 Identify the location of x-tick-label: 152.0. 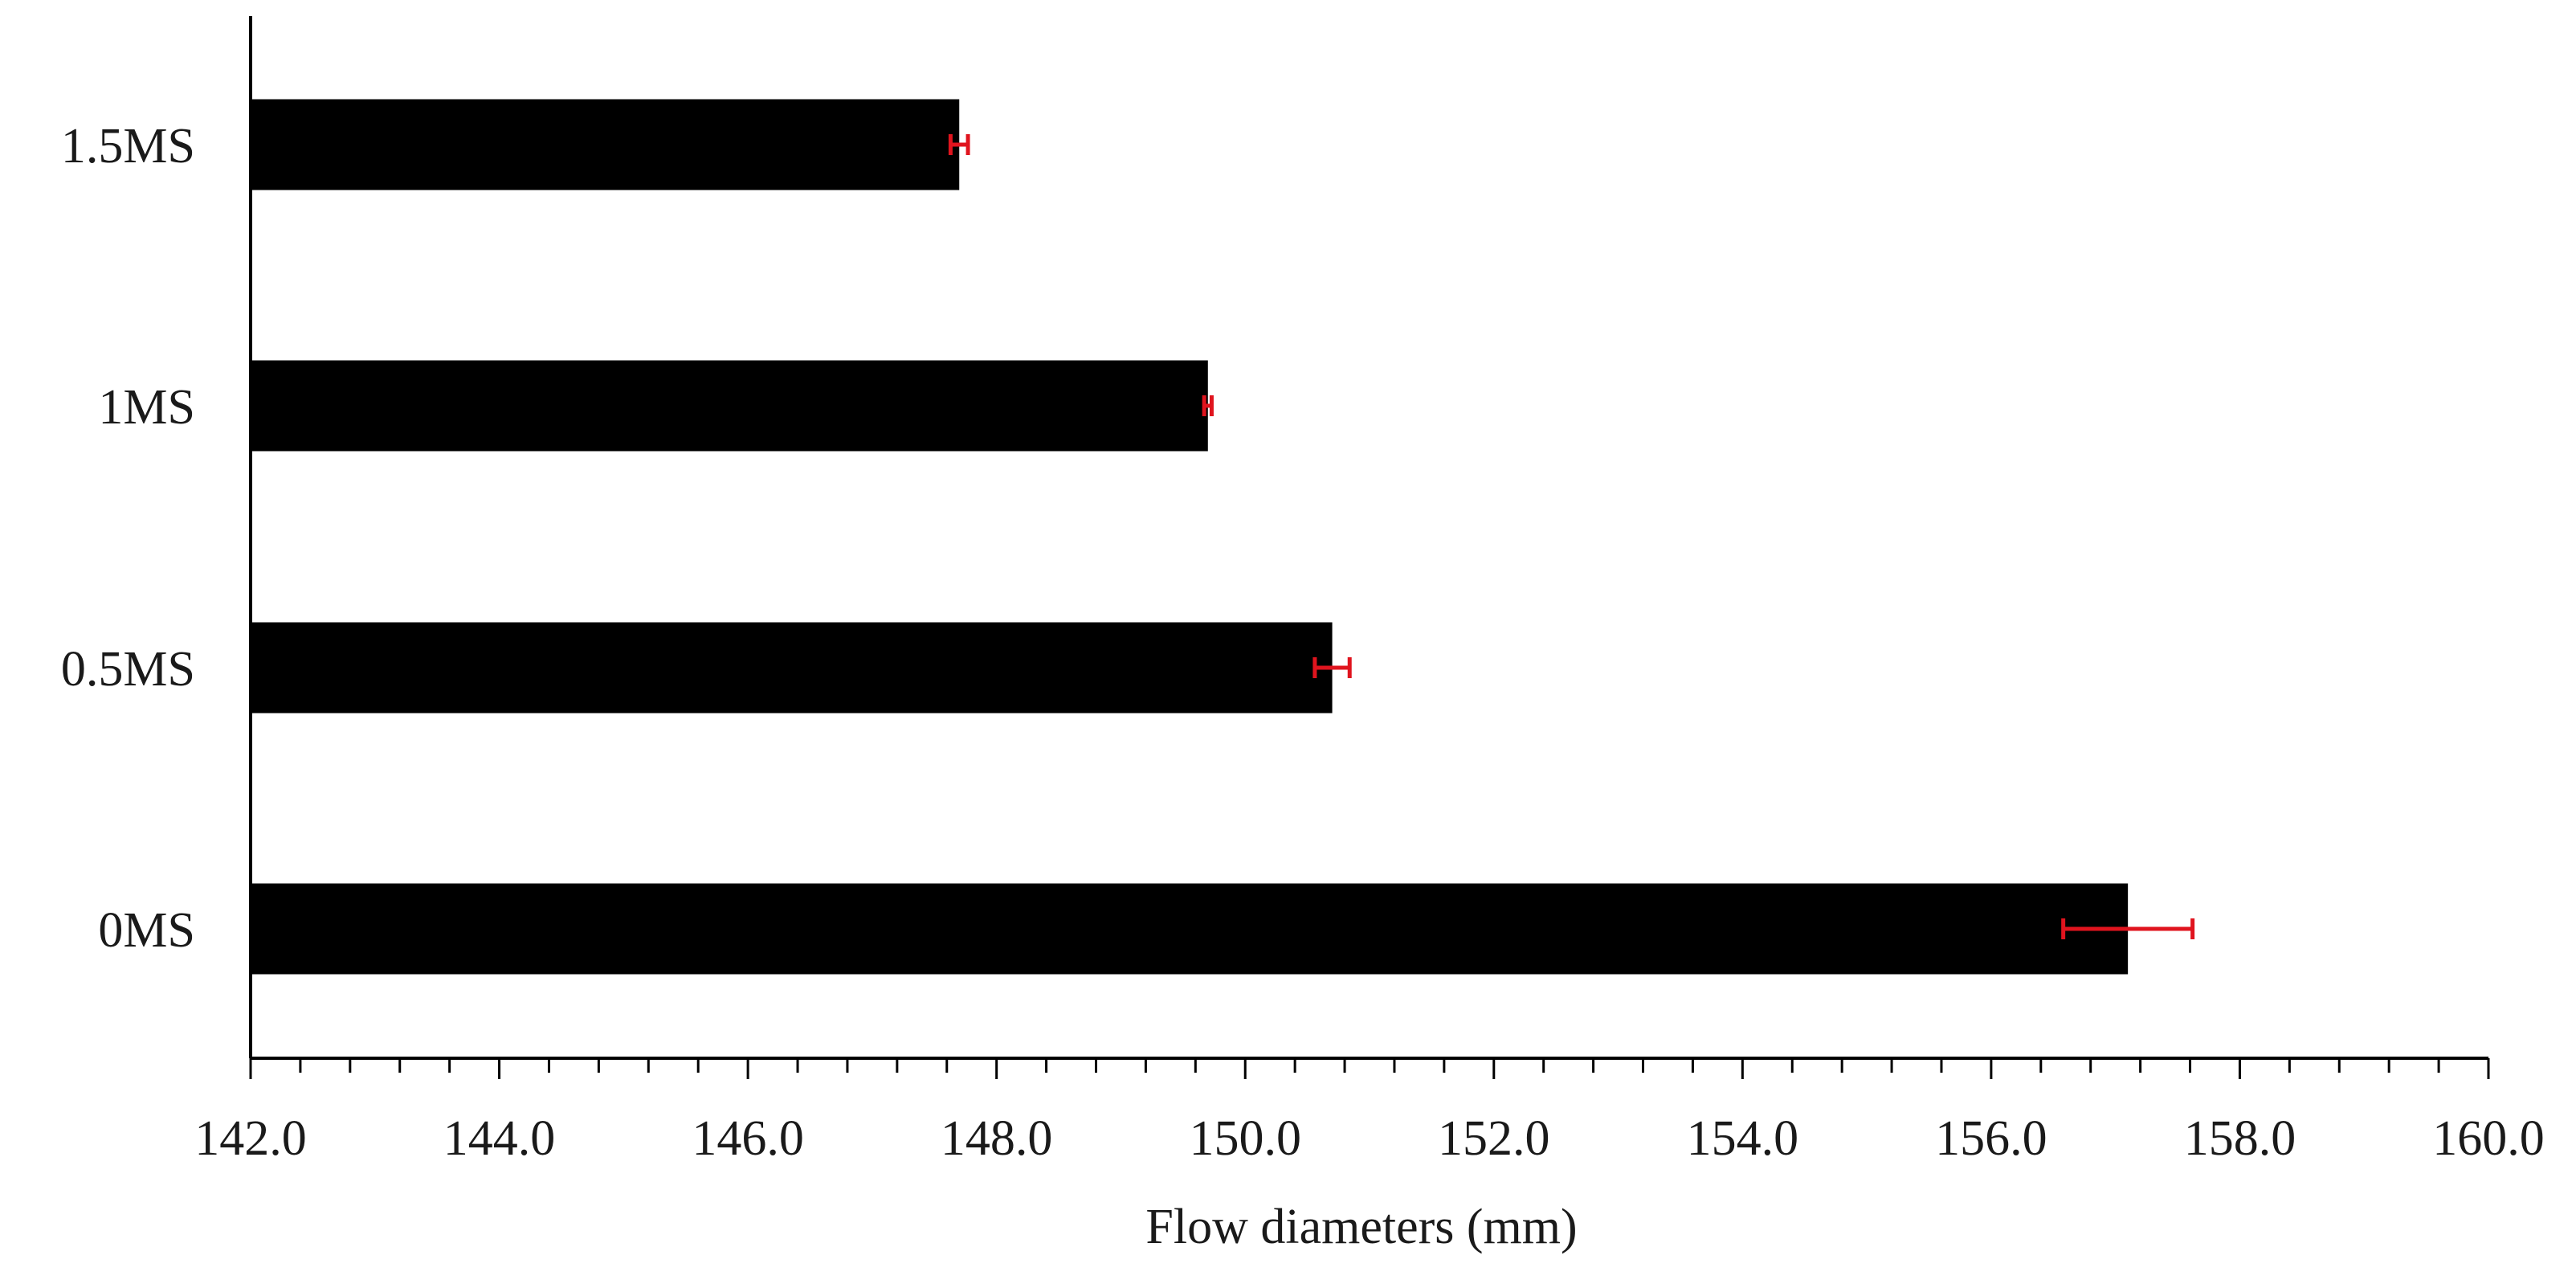
(1494, 1138).